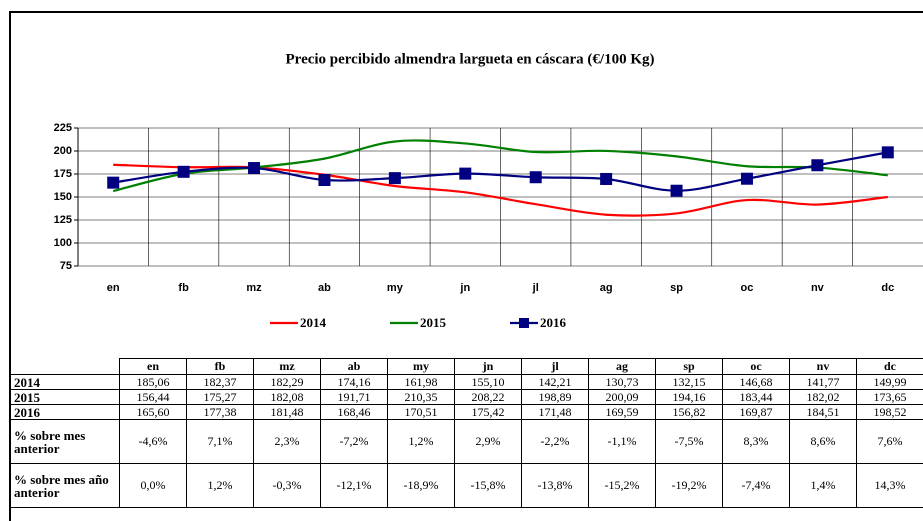 This screenshot has width=923, height=521. Describe the element at coordinates (756, 442) in the screenshot. I see `cell: 8,3%` at that location.